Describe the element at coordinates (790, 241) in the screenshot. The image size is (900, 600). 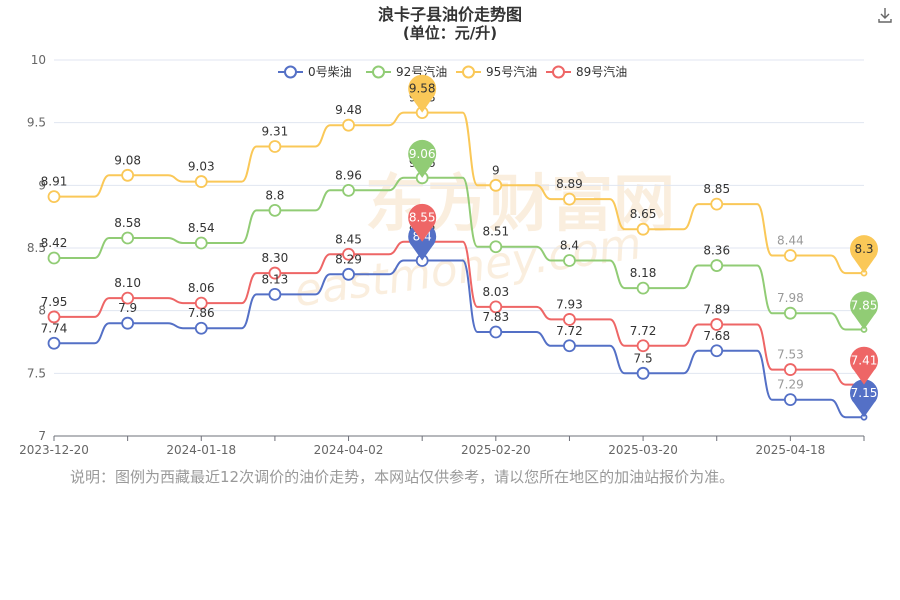
I see `data-label: 8.44` at that location.